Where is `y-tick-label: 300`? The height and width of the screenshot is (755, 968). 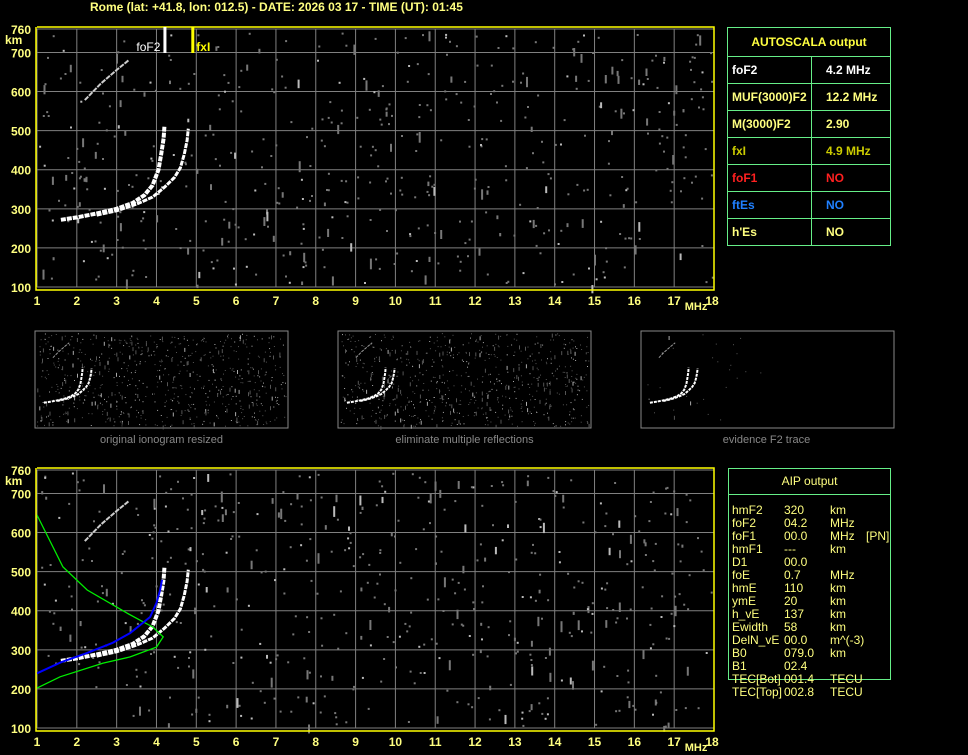 y-tick-label: 300 is located at coordinates (21, 210).